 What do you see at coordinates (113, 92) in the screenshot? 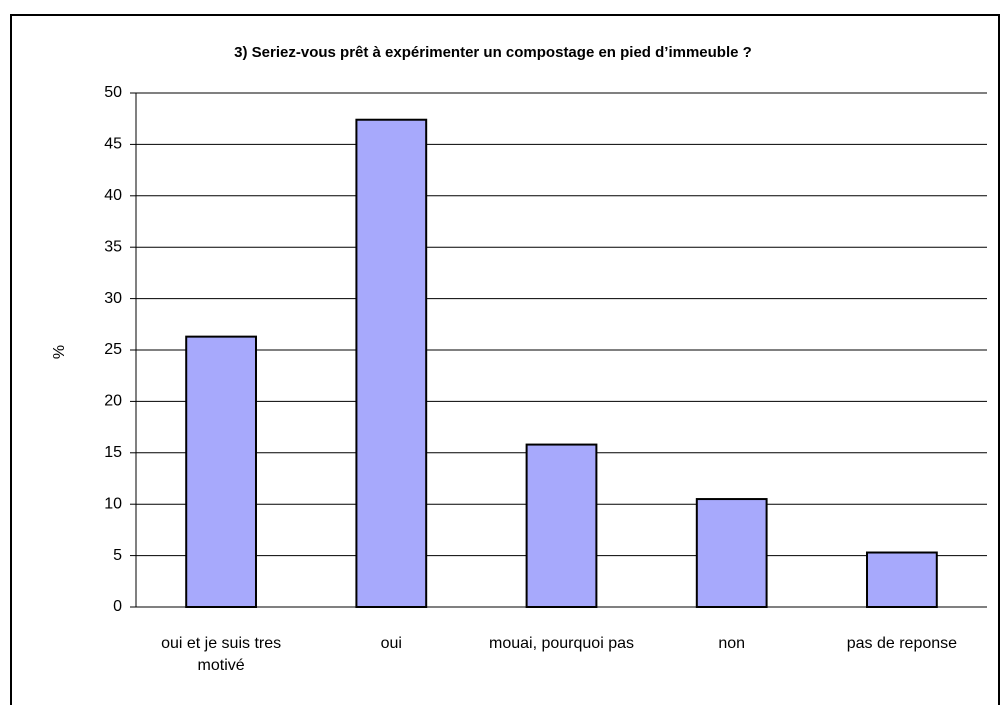
I see `y-tick-label: 50` at bounding box center [113, 92].